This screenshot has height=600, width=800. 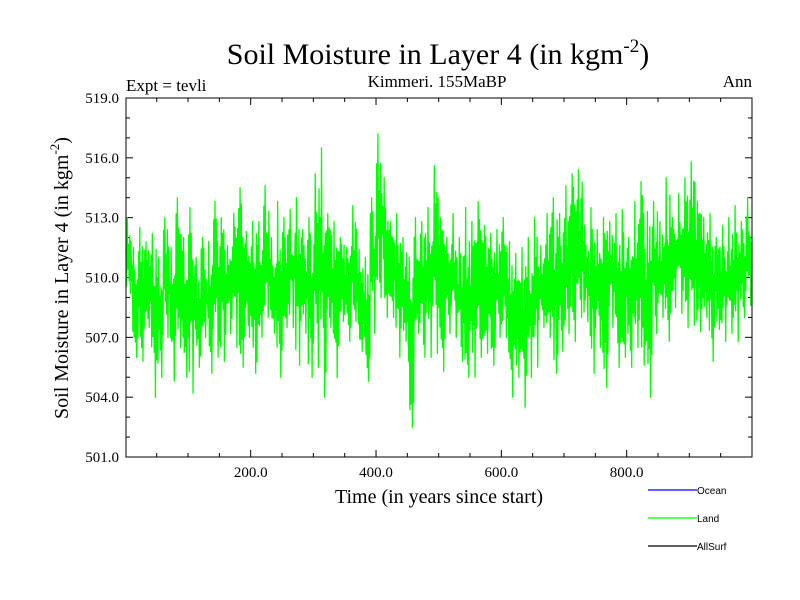 I want to click on y-tick-label: 516.0, so click(x=102, y=159).